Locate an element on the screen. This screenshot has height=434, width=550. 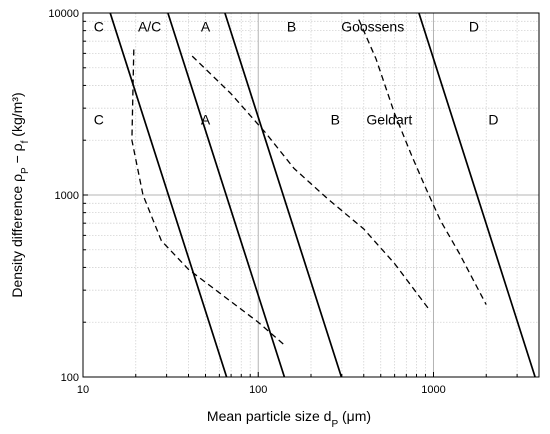
x-tick-label: 10 is located at coordinates (83, 390).